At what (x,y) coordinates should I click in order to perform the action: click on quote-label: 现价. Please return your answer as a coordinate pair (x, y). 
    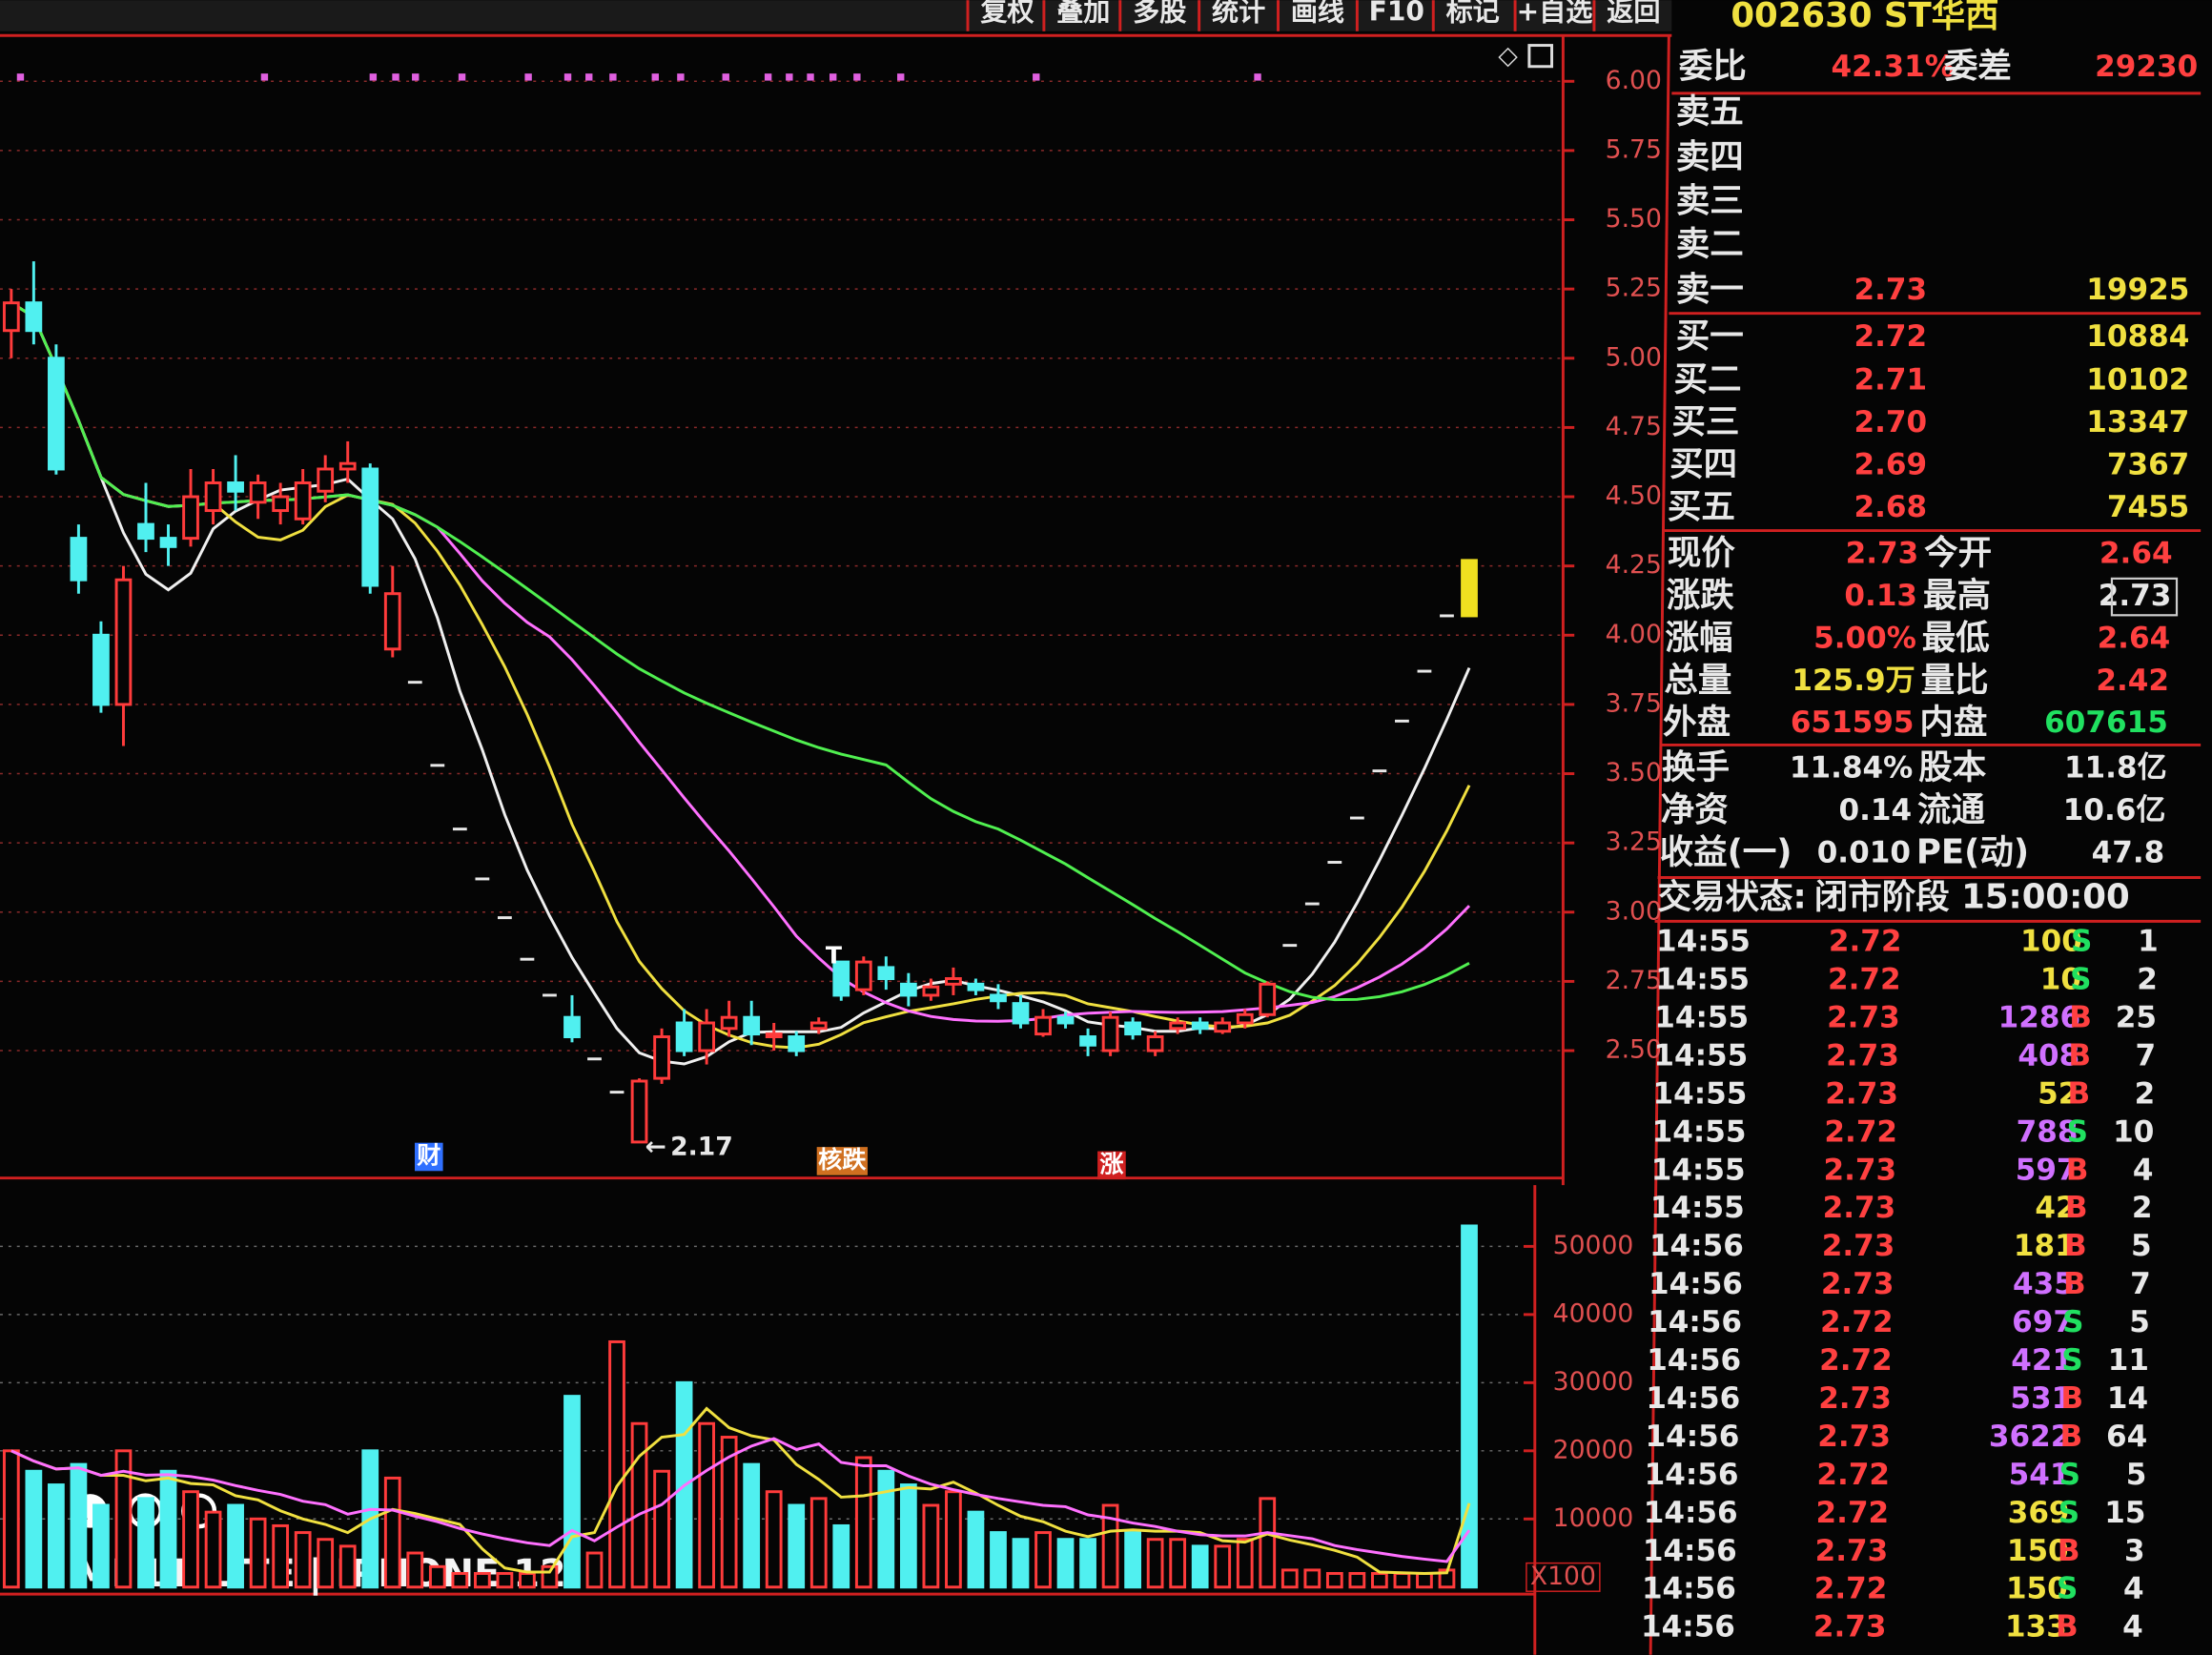
    Looking at the image, I should click on (1701, 554).